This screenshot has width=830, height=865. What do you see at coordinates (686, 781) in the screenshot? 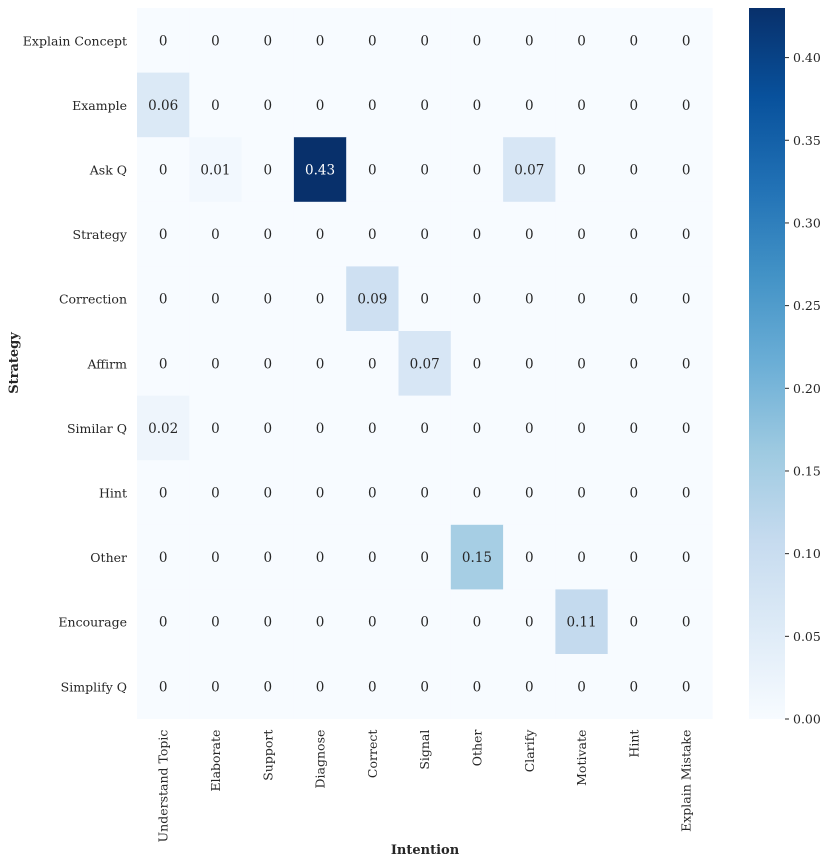
I see `x-tick-label: Explain Mistake` at bounding box center [686, 781].